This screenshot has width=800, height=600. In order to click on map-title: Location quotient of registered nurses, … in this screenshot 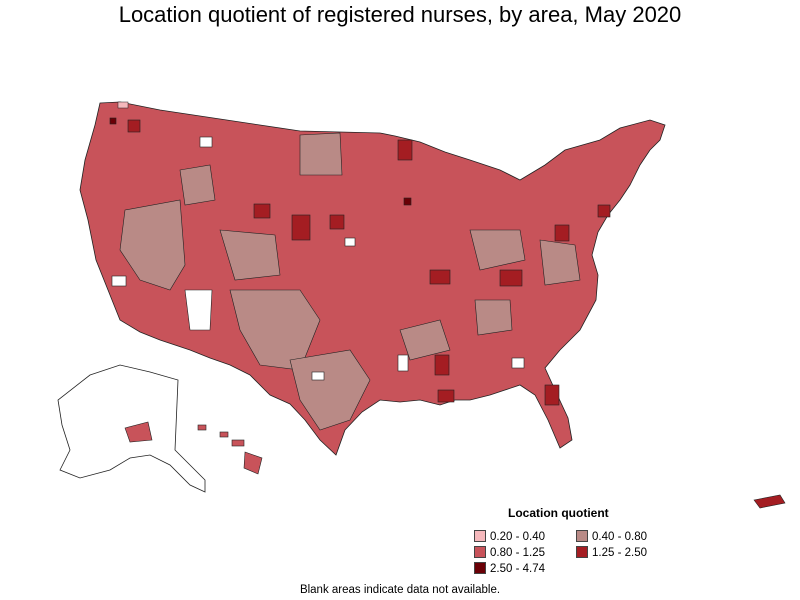, I will do `click(400, 14)`.